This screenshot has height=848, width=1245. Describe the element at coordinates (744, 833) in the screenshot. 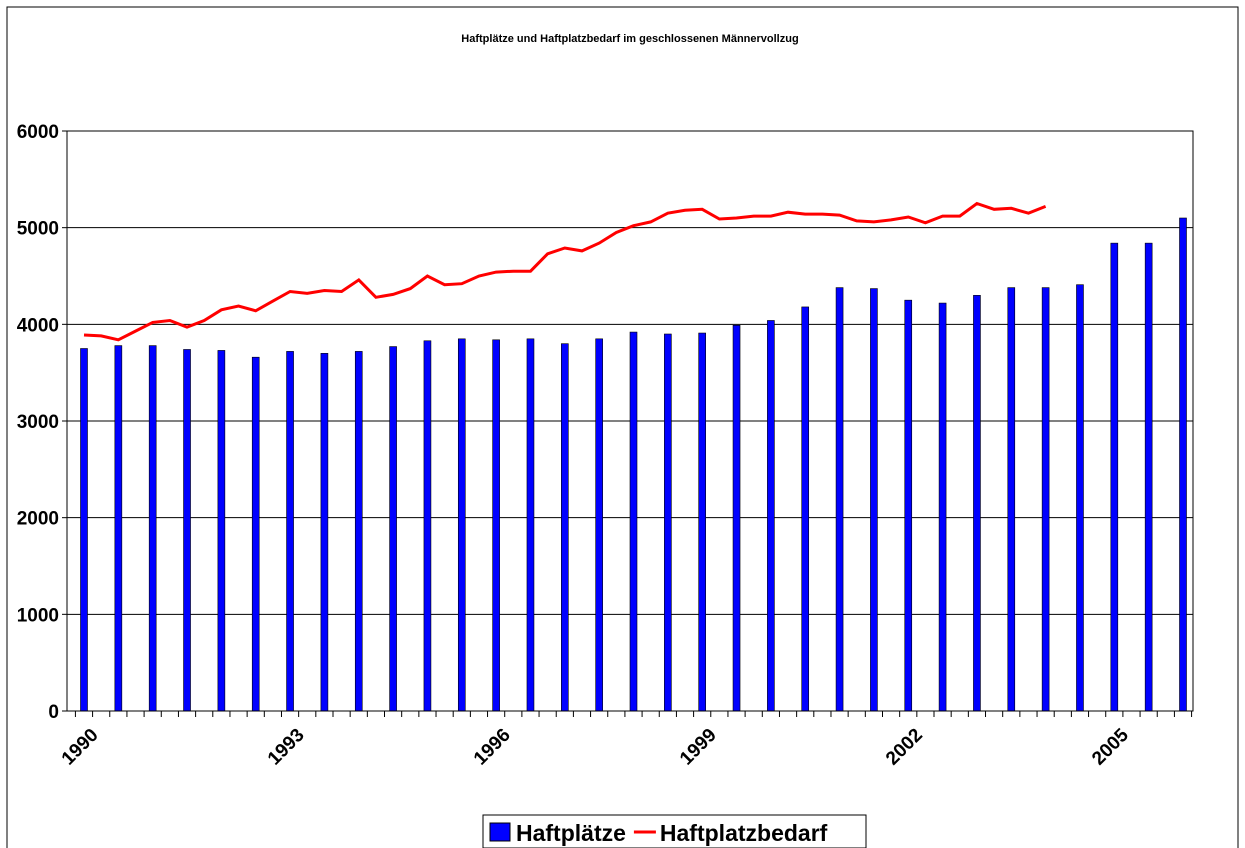

I see `legend-label: Haftplatzbedarf` at that location.